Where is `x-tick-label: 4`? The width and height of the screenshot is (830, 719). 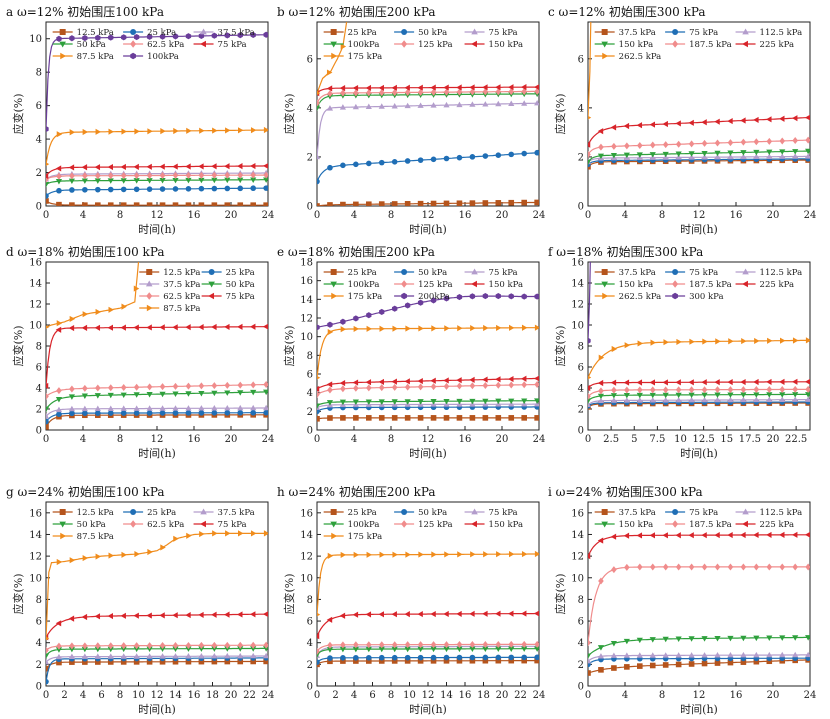 x-tick-label: 4 is located at coordinates (354, 695).